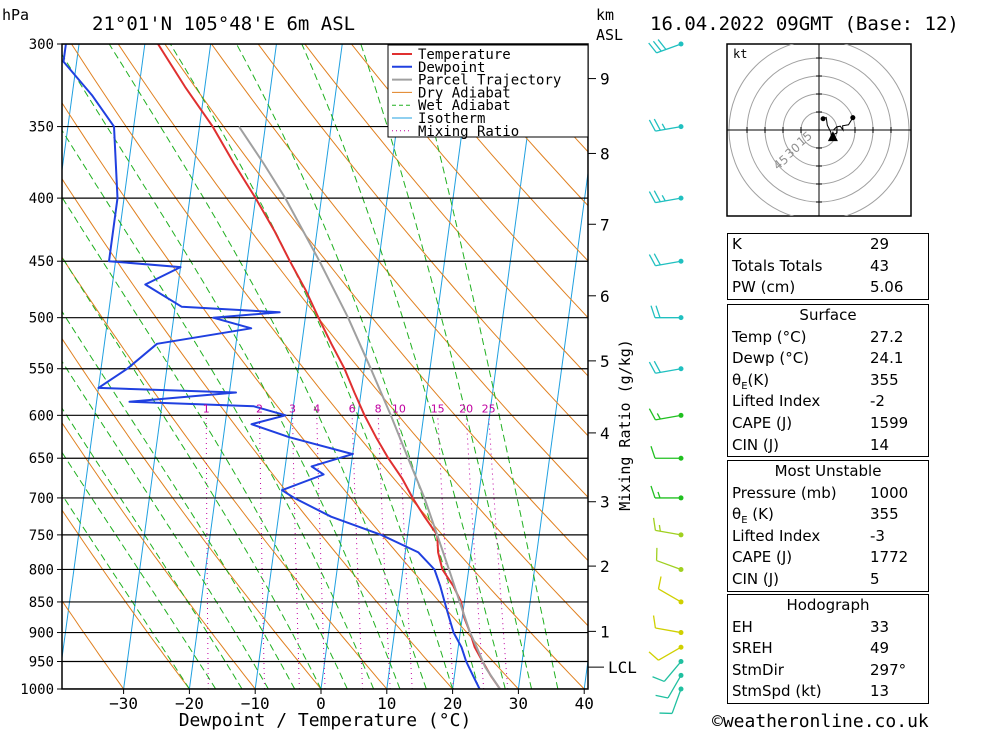  I want to click on surface-cin-row: CIN (J) 14, so click(811, 444).